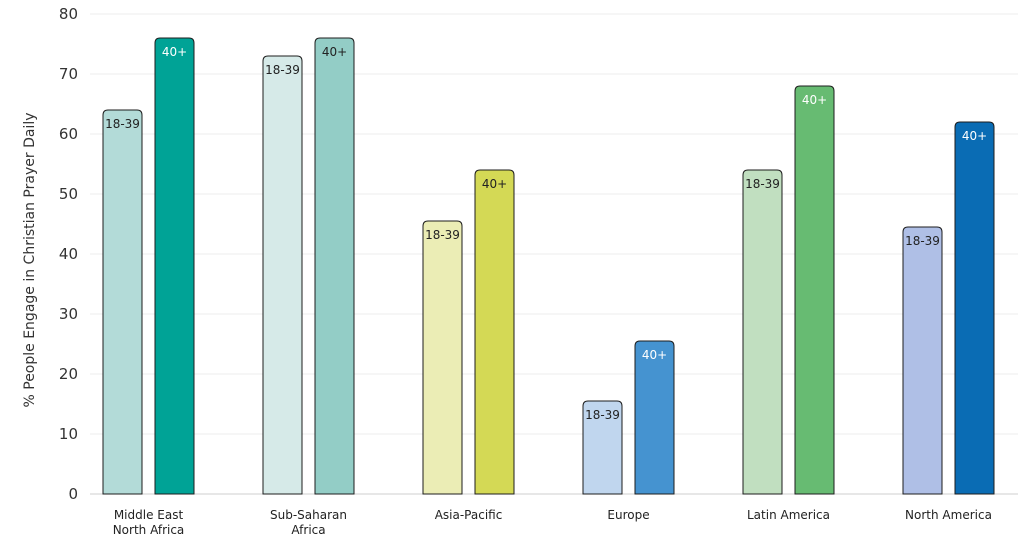 This screenshot has height=543, width=1024. What do you see at coordinates (308, 530) in the screenshot?
I see `x-category-label: Africa` at bounding box center [308, 530].